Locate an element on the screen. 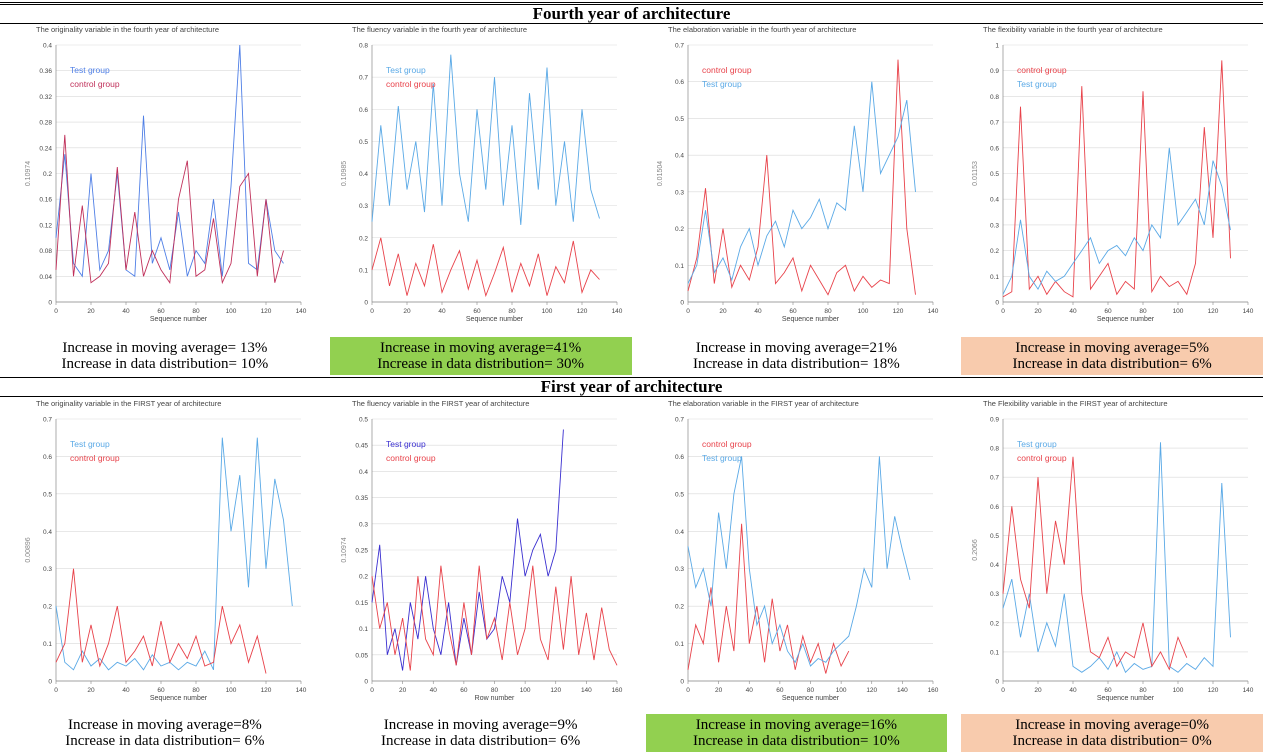 The height and width of the screenshot is (753, 1263). y-tick-label: 0.16 is located at coordinates (45, 200).